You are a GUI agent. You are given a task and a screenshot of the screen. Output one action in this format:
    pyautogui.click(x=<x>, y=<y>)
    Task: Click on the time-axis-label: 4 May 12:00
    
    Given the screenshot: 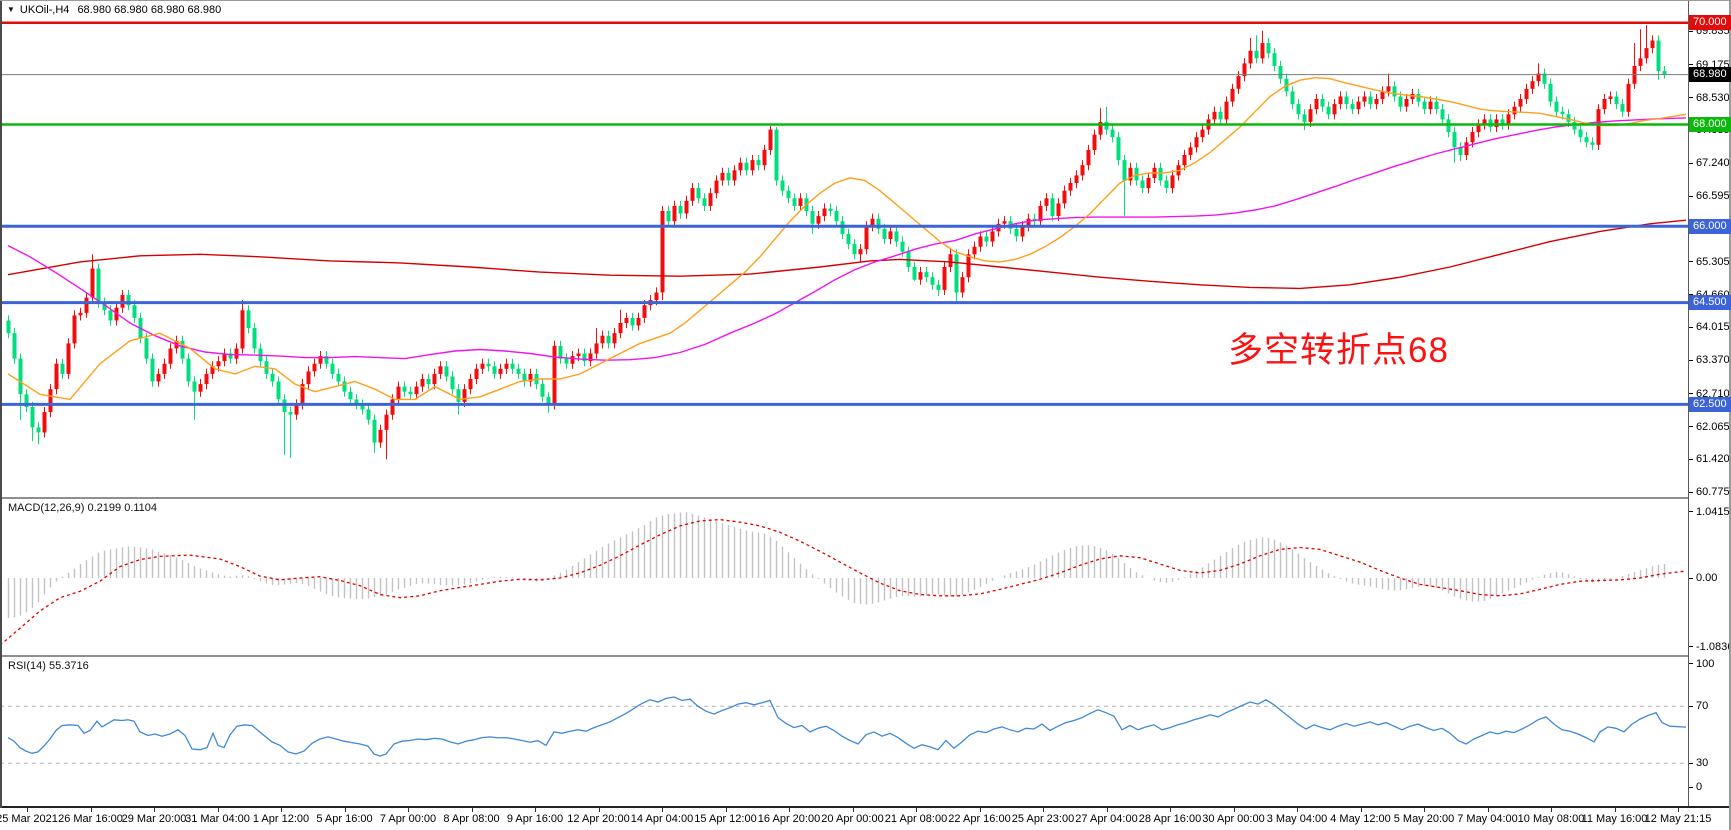 What is the action you would take?
    pyautogui.click(x=1360, y=819)
    